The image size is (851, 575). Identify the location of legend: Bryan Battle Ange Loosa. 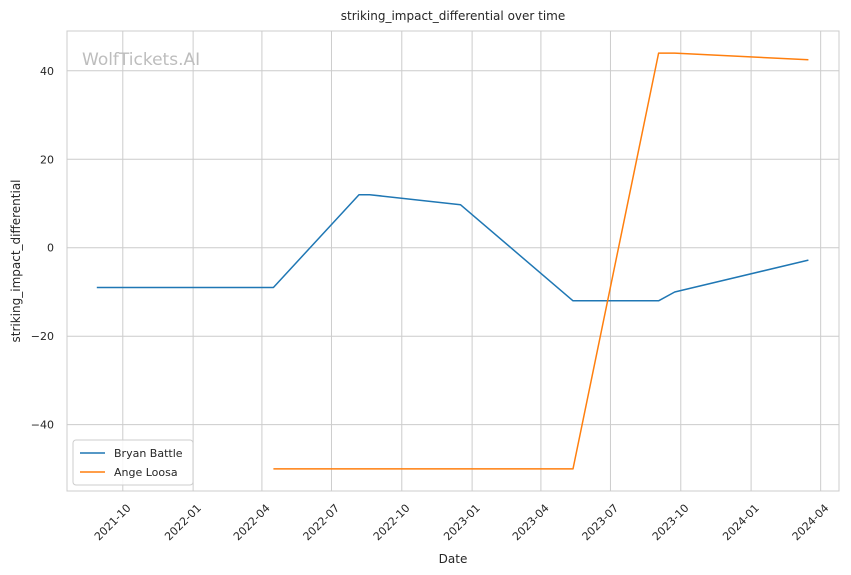
(133, 462).